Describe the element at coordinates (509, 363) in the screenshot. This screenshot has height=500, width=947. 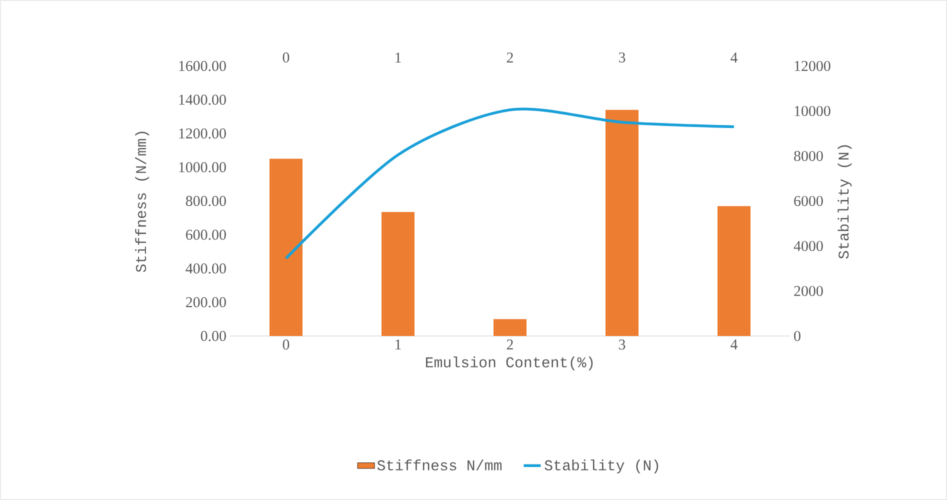
I see `x-axis-title: Emulsion Content(%)` at that location.